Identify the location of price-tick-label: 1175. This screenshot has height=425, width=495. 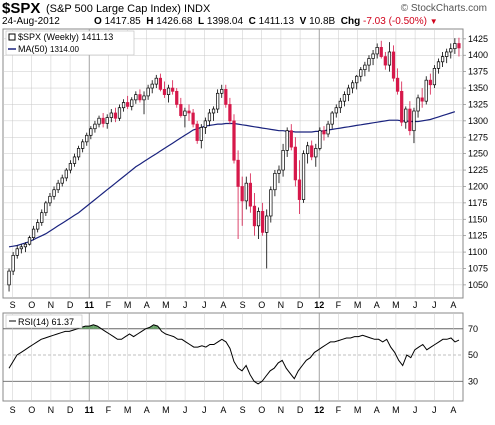
(477, 203).